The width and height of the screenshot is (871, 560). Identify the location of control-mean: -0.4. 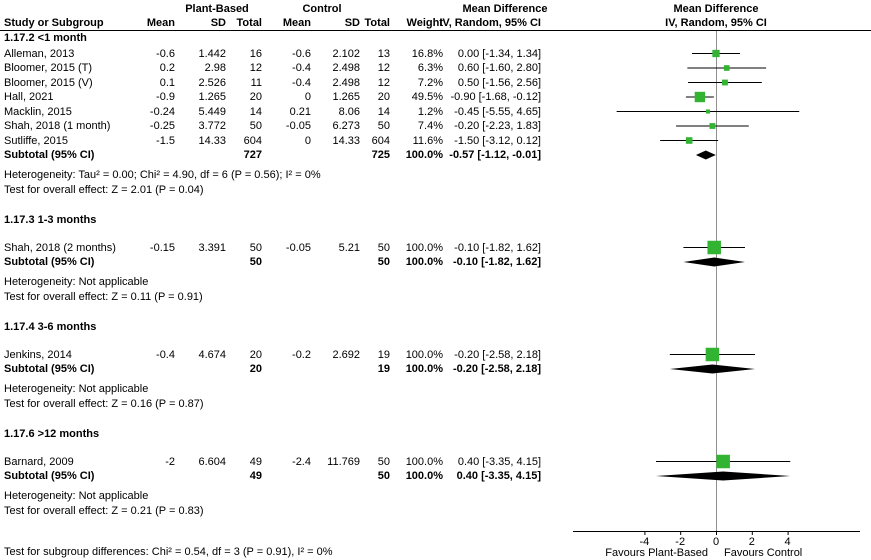
(301, 82).